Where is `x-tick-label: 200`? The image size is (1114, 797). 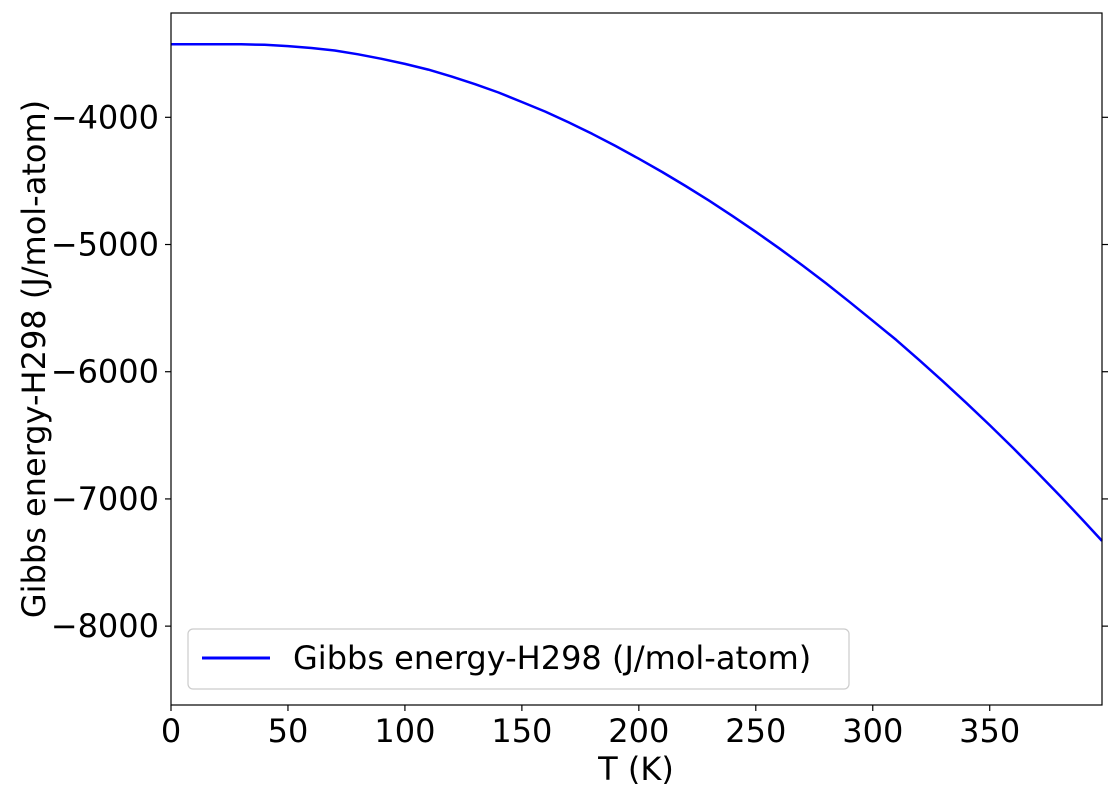
x-tick-label: 200 is located at coordinates (638, 731).